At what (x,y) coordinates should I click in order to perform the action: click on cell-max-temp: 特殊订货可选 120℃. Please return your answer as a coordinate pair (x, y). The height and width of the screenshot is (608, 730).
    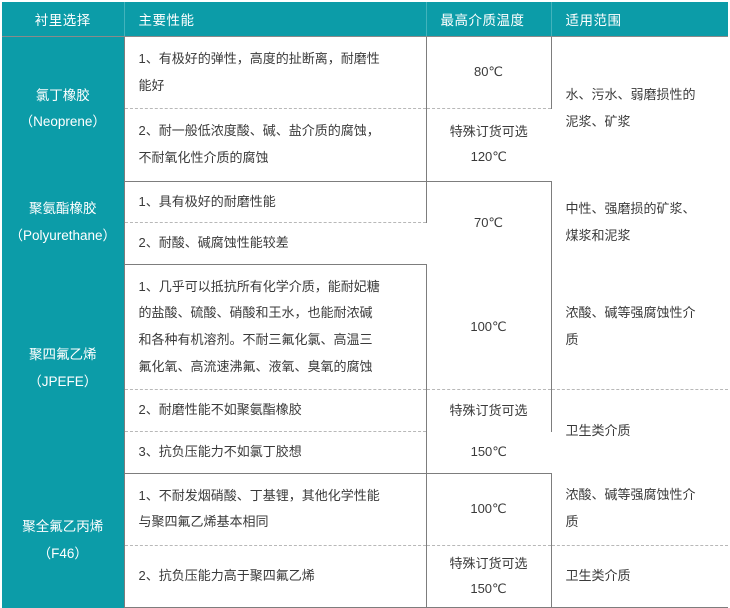
    Looking at the image, I should click on (488, 145).